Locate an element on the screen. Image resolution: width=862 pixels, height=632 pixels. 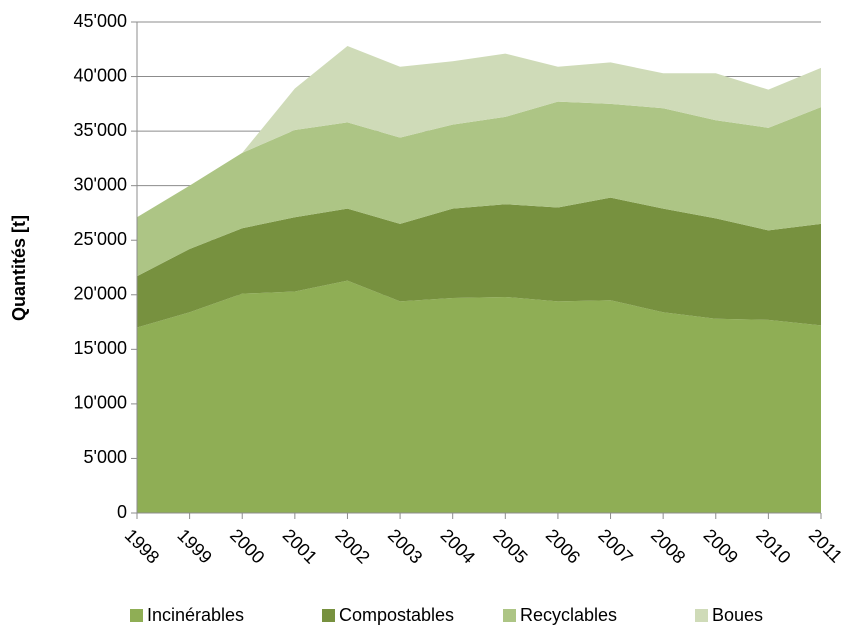
y-tick-label: 5'000 is located at coordinates (105, 457).